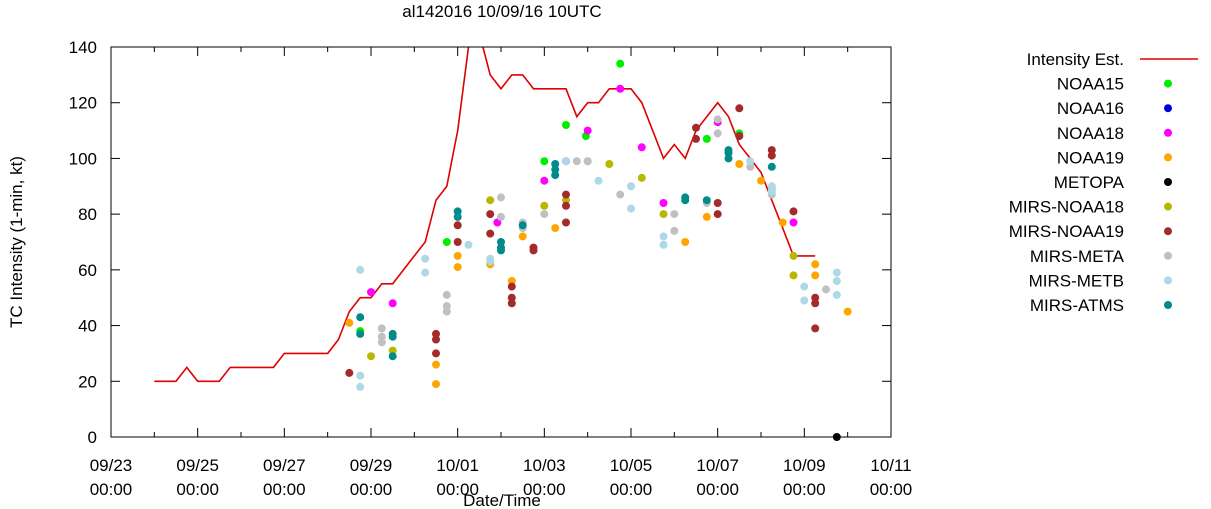 The image size is (1211, 509). Describe the element at coordinates (1075, 59) in the screenshot. I see `legend-label: Intensity Est.` at that location.